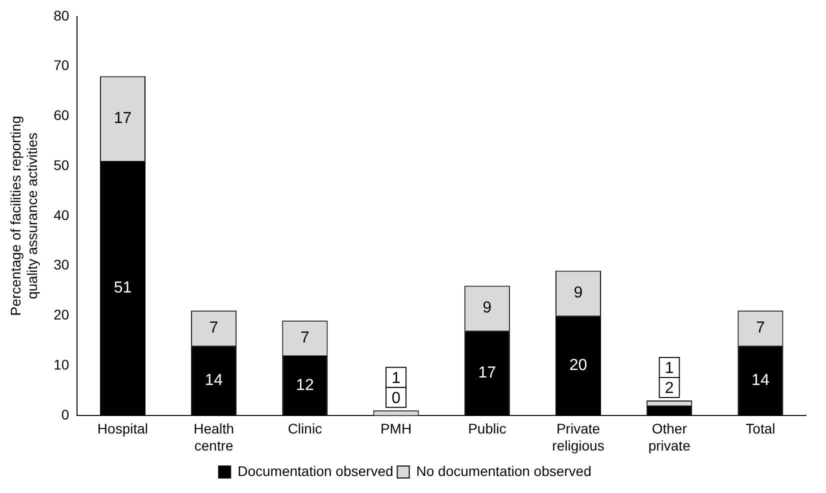 The width and height of the screenshot is (826, 493). What do you see at coordinates (761, 428) in the screenshot?
I see `x-tick-label: Total` at bounding box center [761, 428].